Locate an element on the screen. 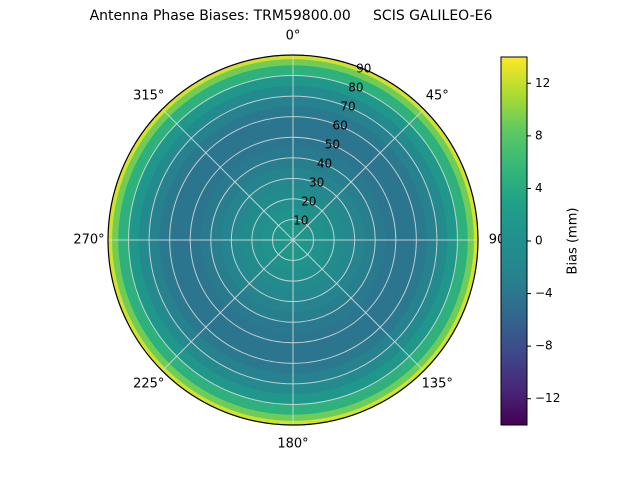 The image size is (640, 480). radial-tick-label: 50 is located at coordinates (332, 145).